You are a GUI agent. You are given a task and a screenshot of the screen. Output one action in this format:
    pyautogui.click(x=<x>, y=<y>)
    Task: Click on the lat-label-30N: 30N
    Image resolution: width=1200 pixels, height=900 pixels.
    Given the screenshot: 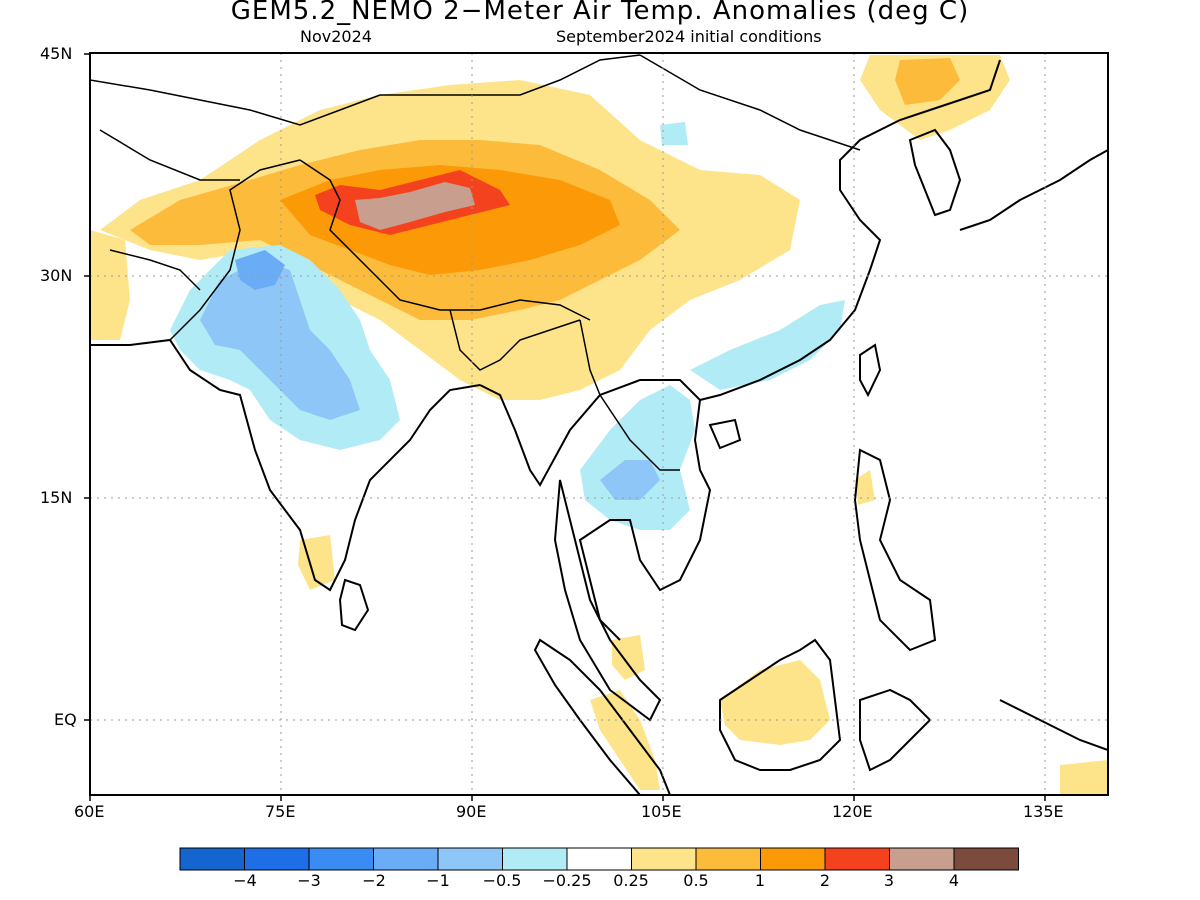 What is the action you would take?
    pyautogui.click(x=56, y=275)
    